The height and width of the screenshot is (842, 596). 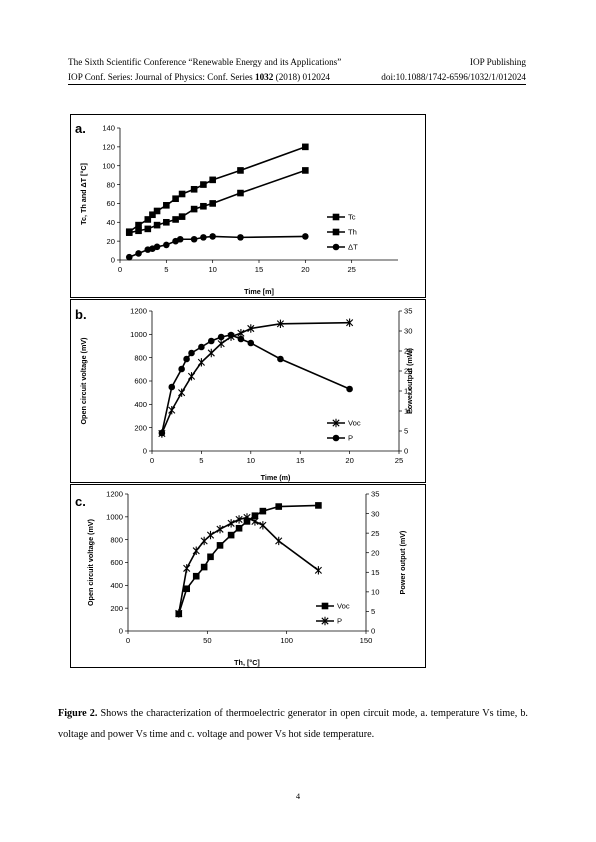 I want to click on y2-tick-label: 0, so click(x=406, y=451).